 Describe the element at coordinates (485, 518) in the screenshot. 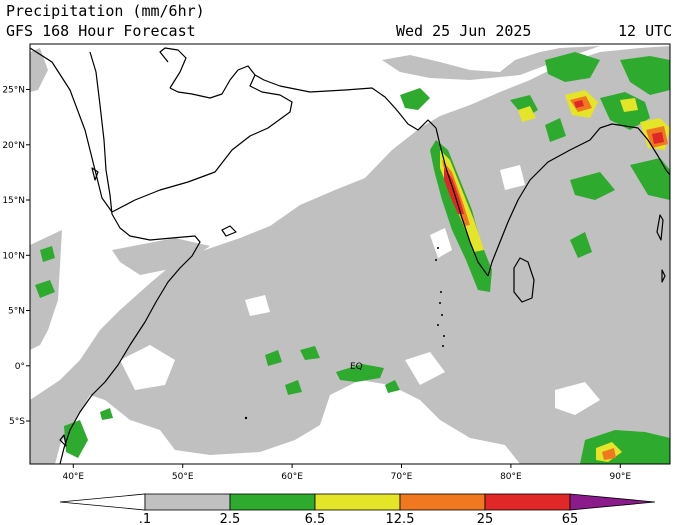

I see `colorbar-label: 25` at that location.